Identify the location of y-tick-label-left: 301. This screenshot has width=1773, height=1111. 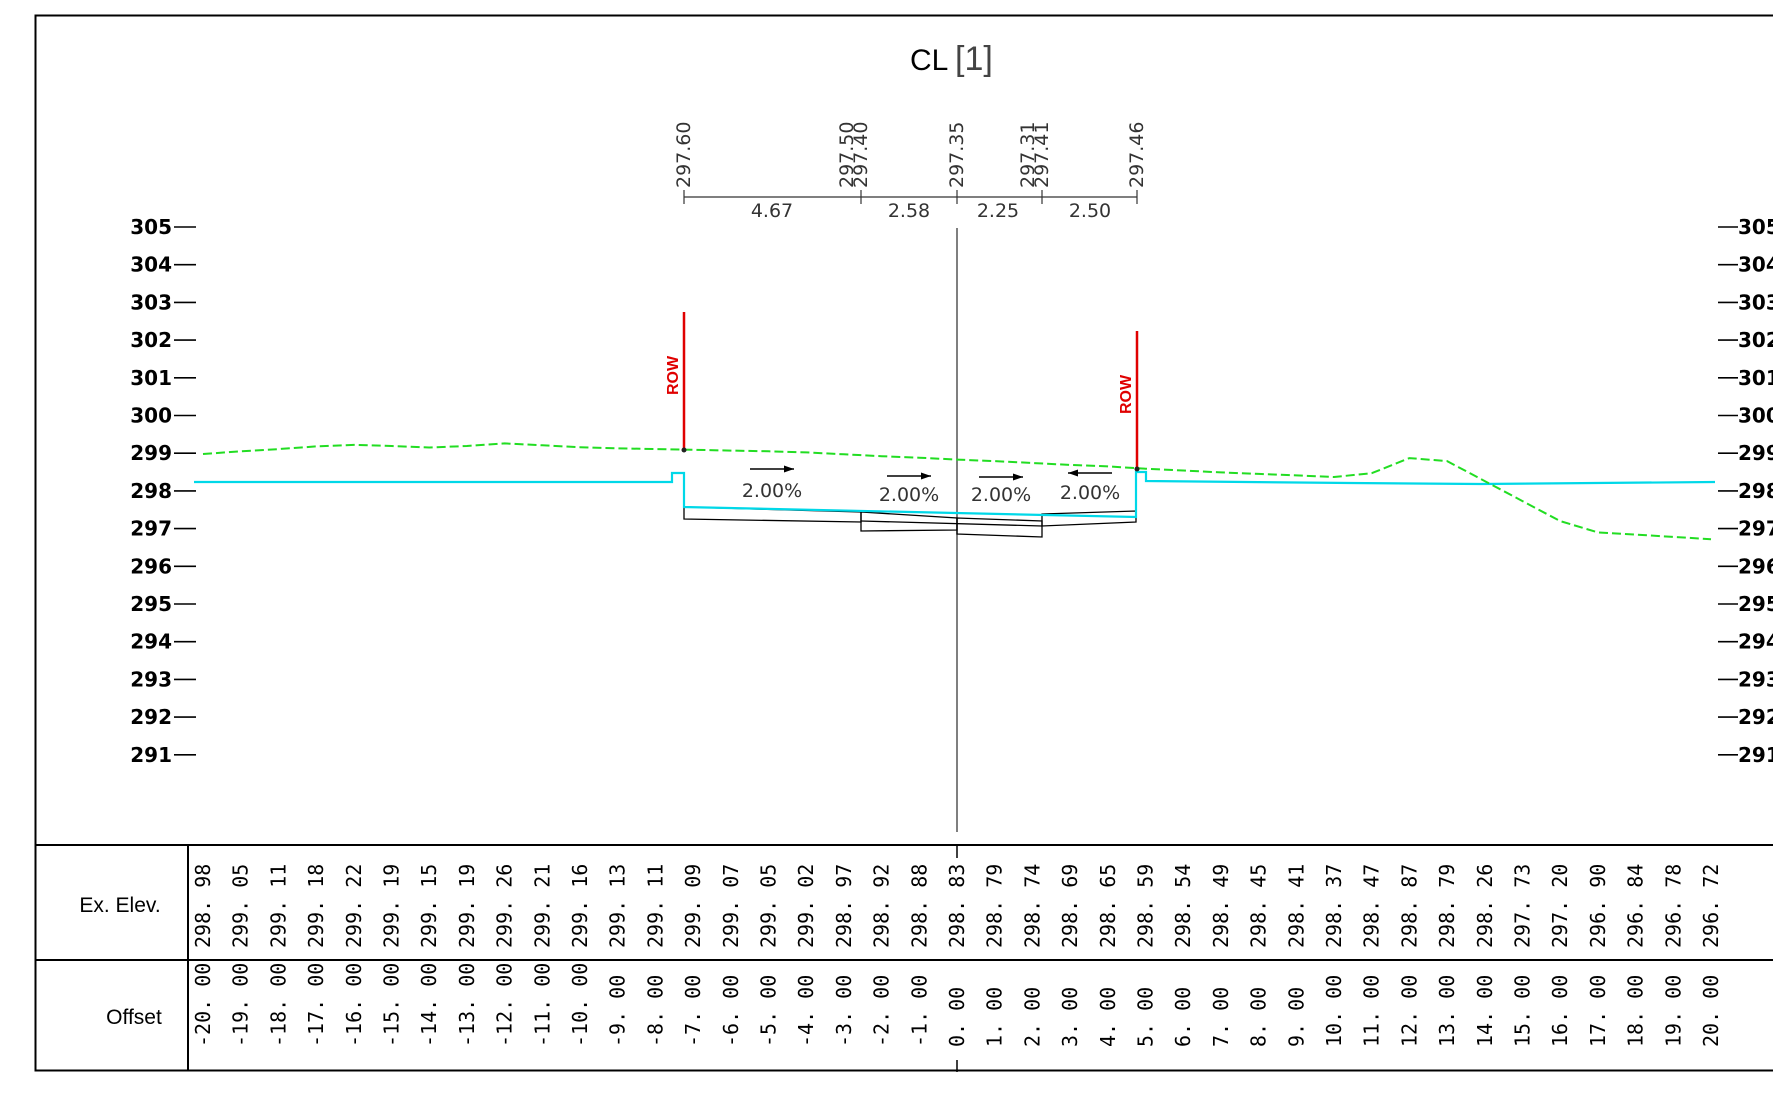
(151, 378).